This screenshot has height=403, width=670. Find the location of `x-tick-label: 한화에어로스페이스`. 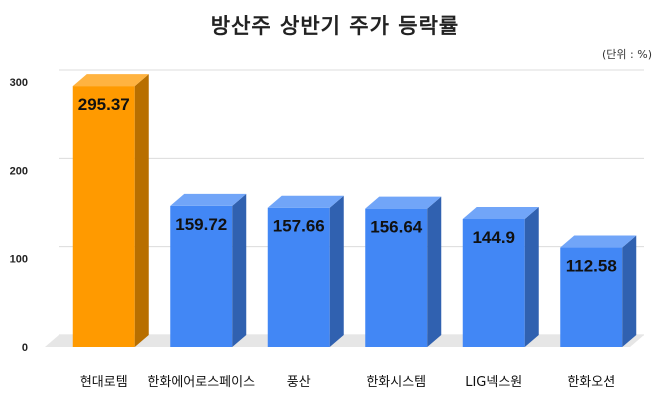

x-tick-label: 한화에어로스페이스 is located at coordinates (201, 382).